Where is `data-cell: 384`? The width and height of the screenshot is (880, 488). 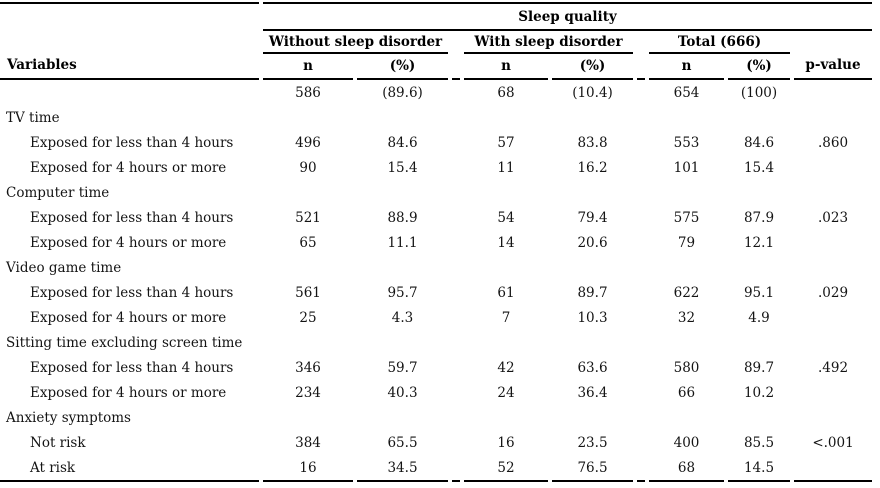
data-cell: 384 is located at coordinates (308, 442).